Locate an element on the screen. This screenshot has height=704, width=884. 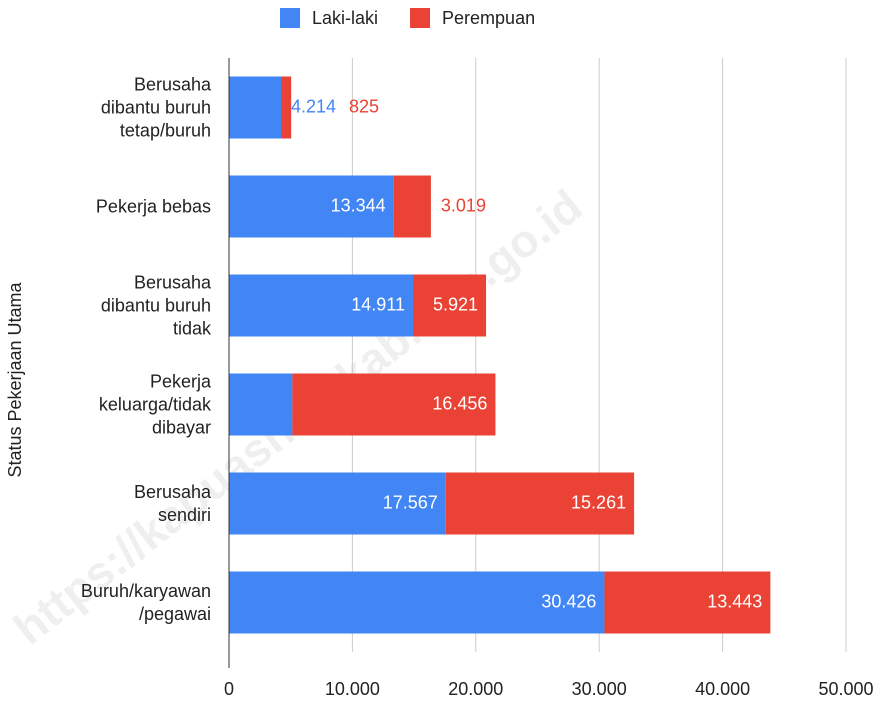
x-tick-label: 10.000 is located at coordinates (352, 689).